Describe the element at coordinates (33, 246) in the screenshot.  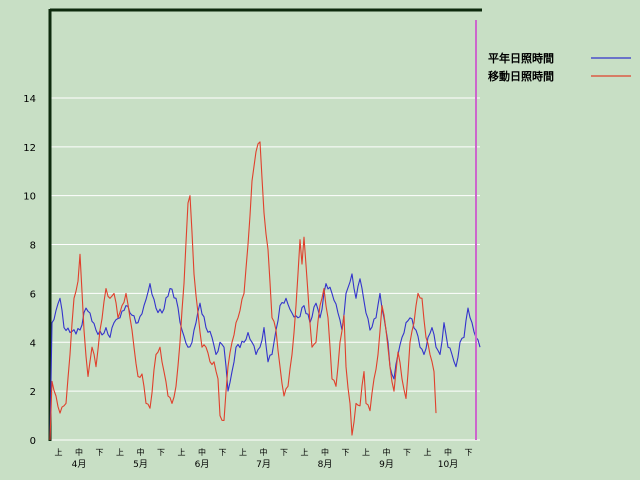
I see `y-tick-label: 8` at that location.